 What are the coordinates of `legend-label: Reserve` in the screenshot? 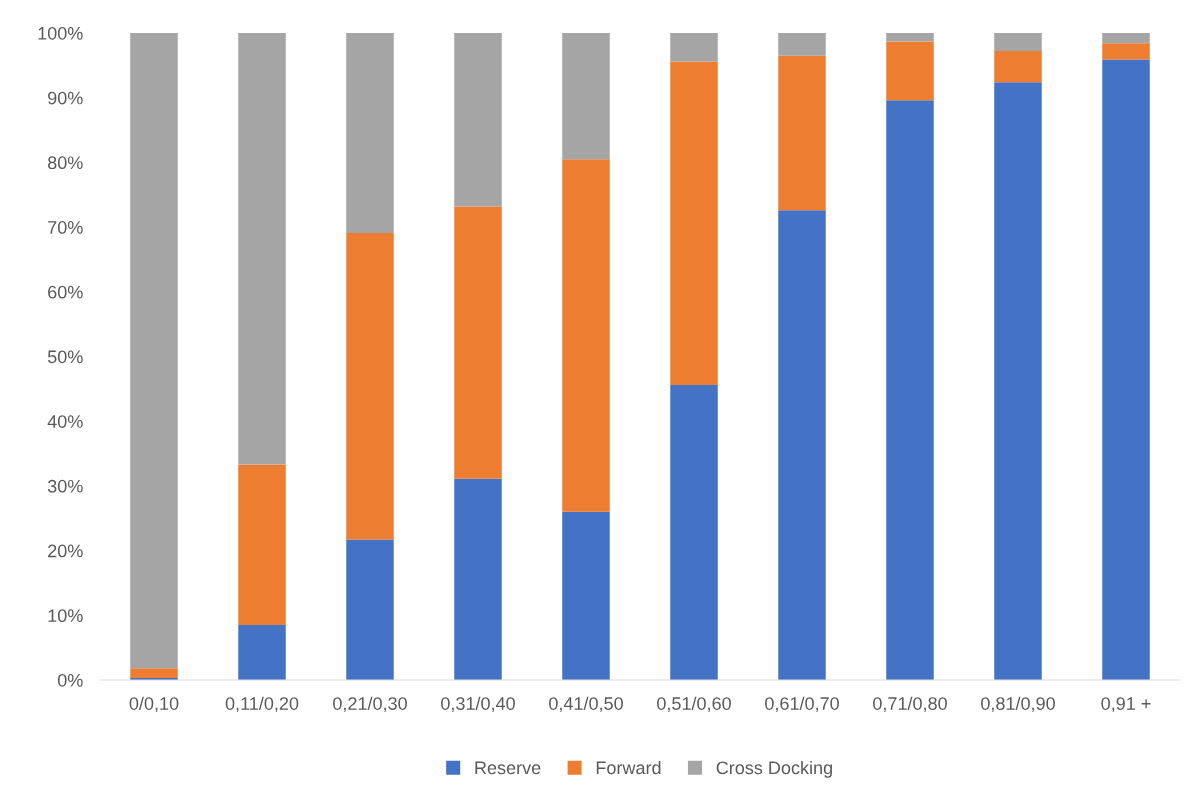 It's located at (508, 768).